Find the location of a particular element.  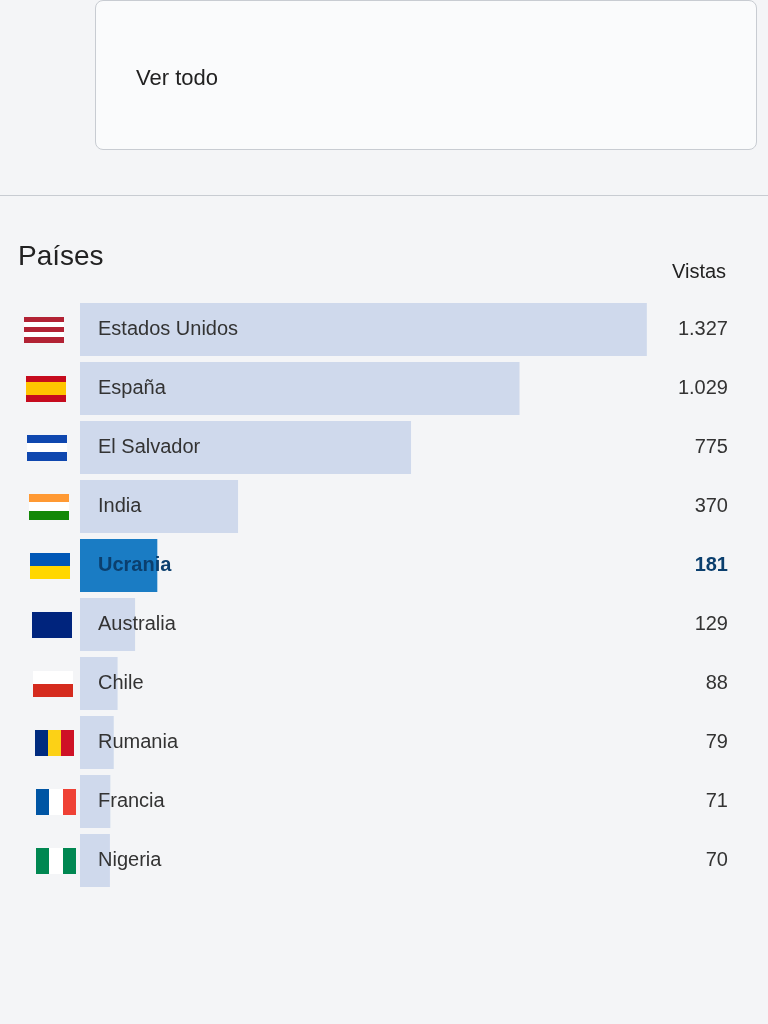

chart-title: Países is located at coordinates (61, 256).